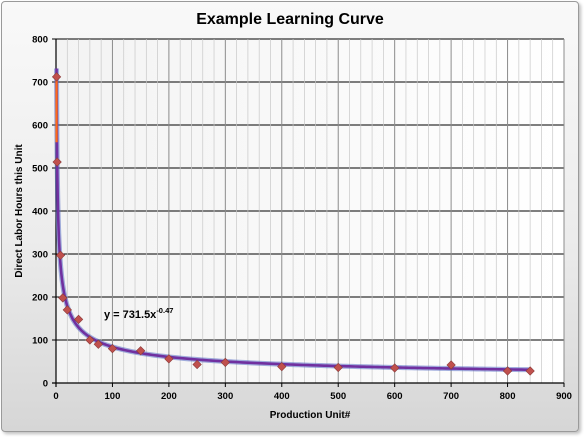 Image resolution: width=584 pixels, height=437 pixels. What do you see at coordinates (169, 396) in the screenshot?
I see `x-tick-label: 200` at bounding box center [169, 396].